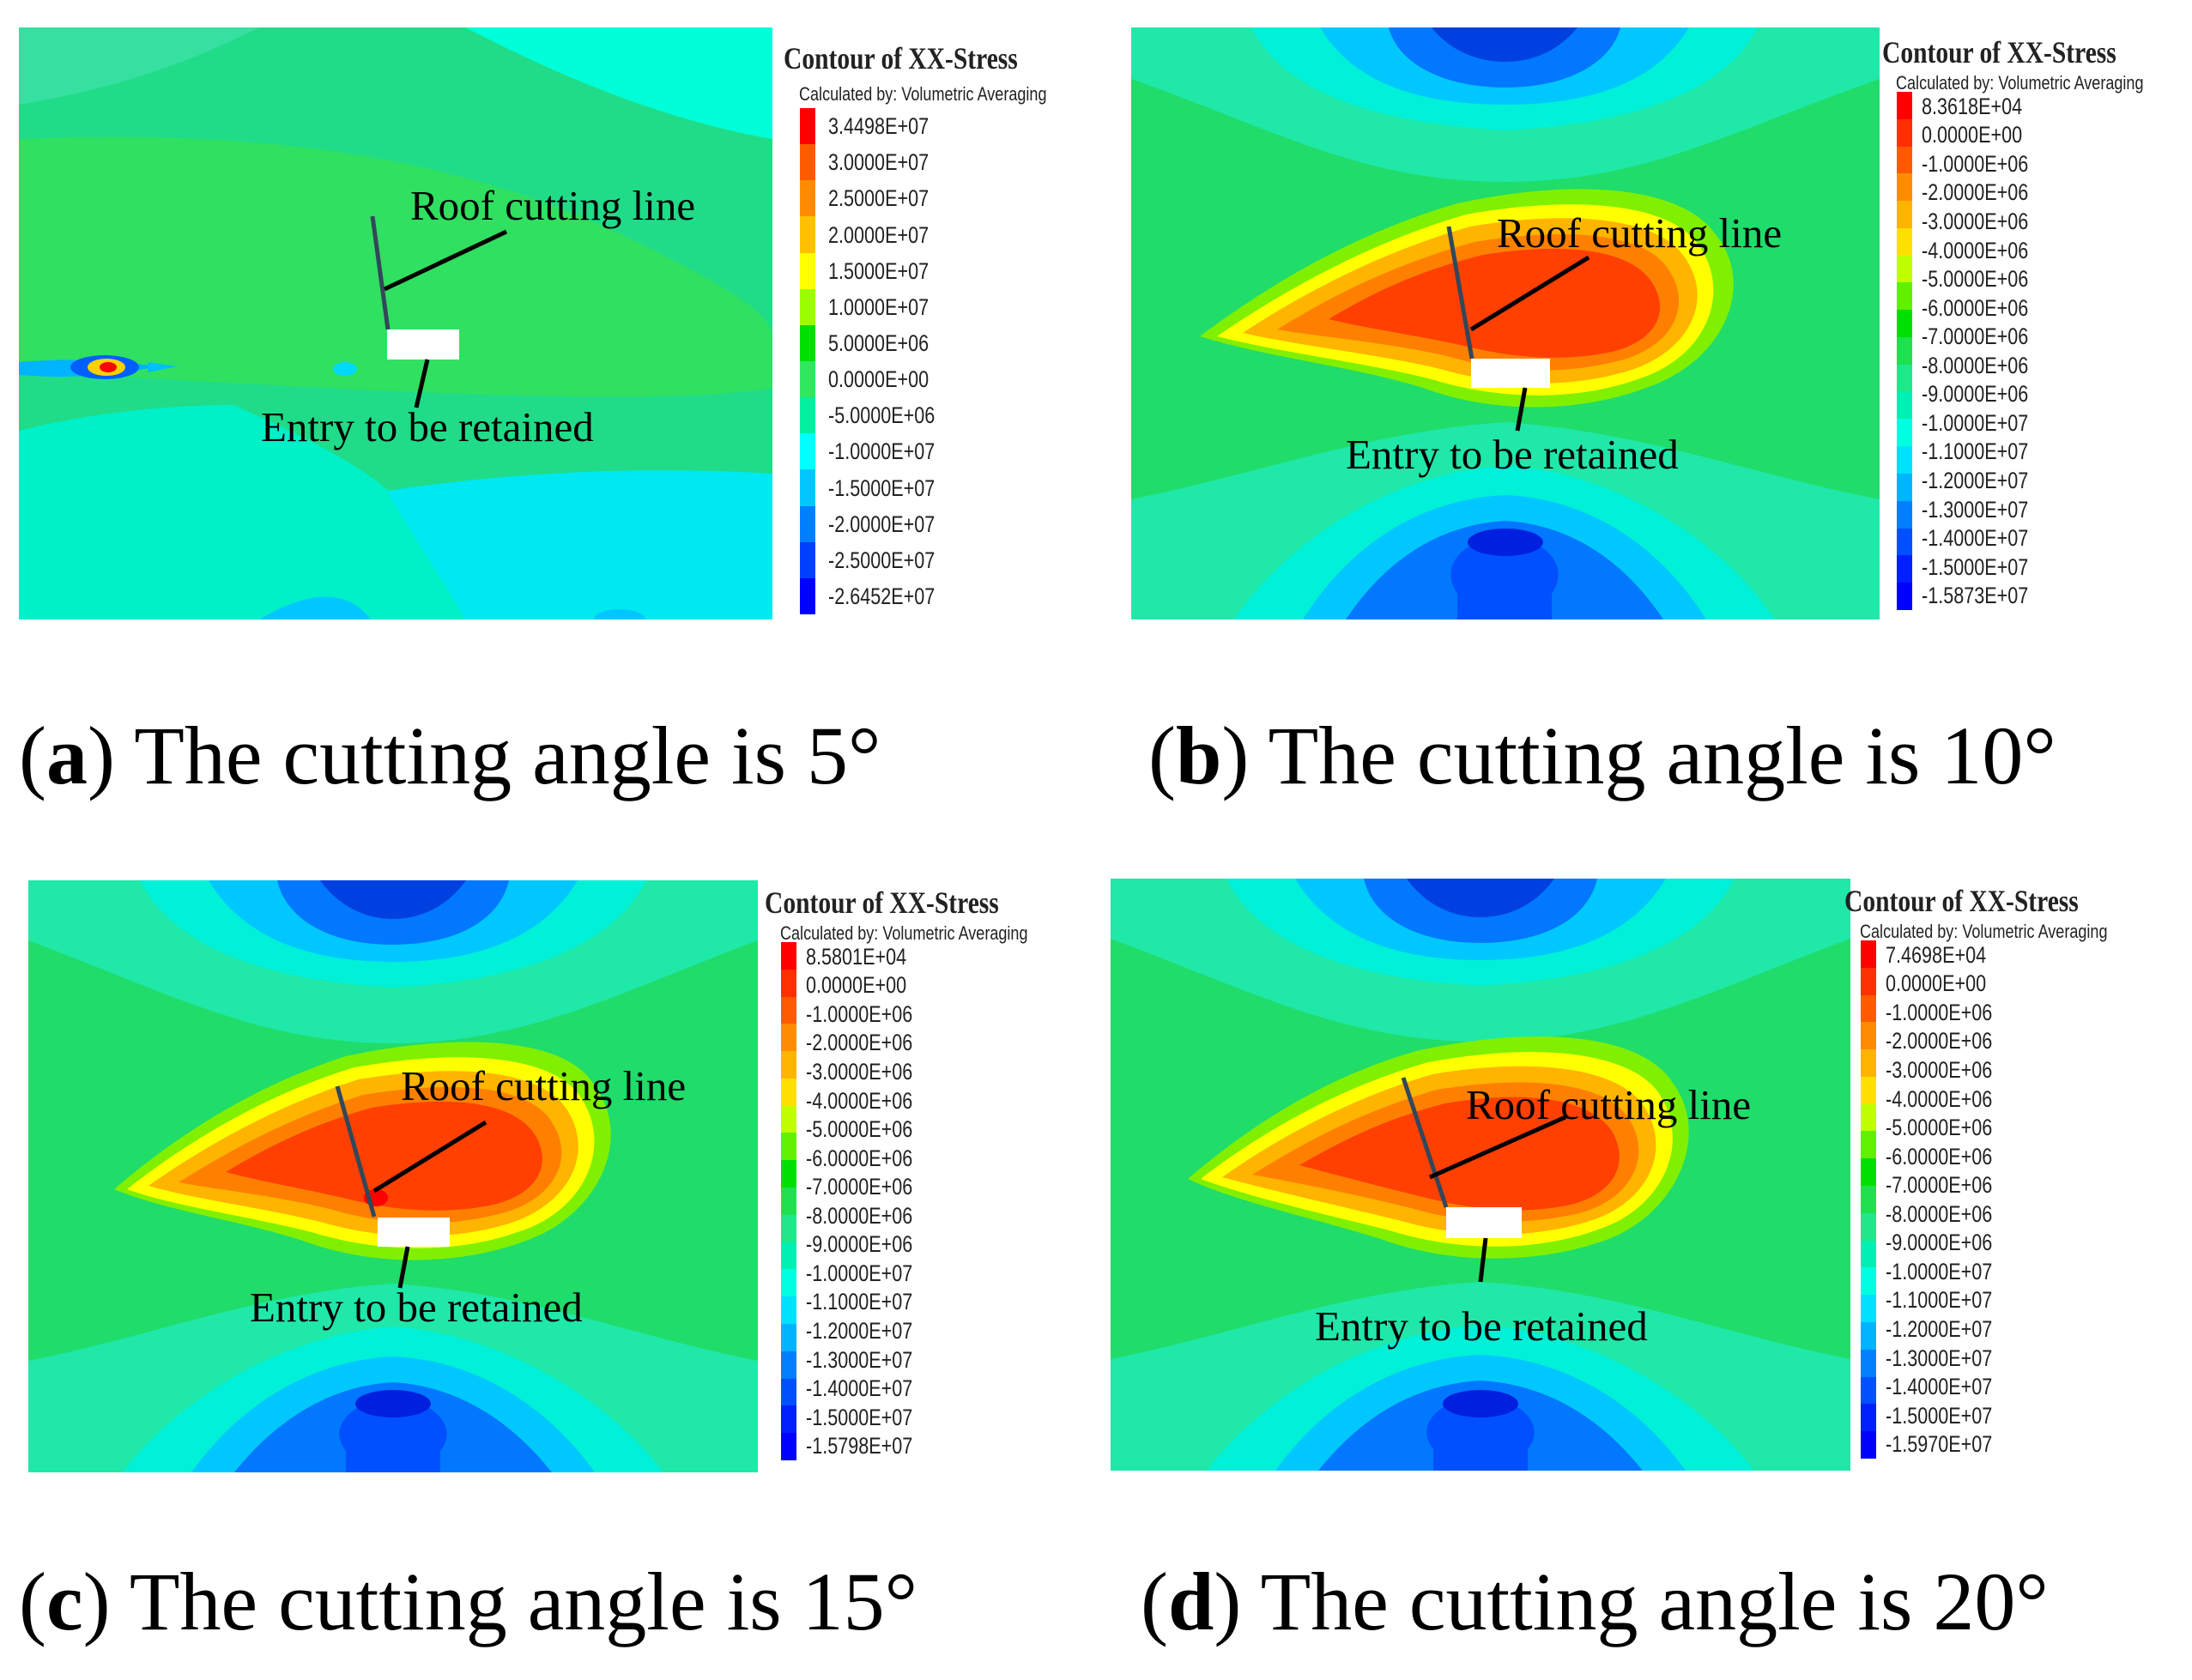  I want to click on legend-value: -1.5970E+07, so click(1939, 1444).